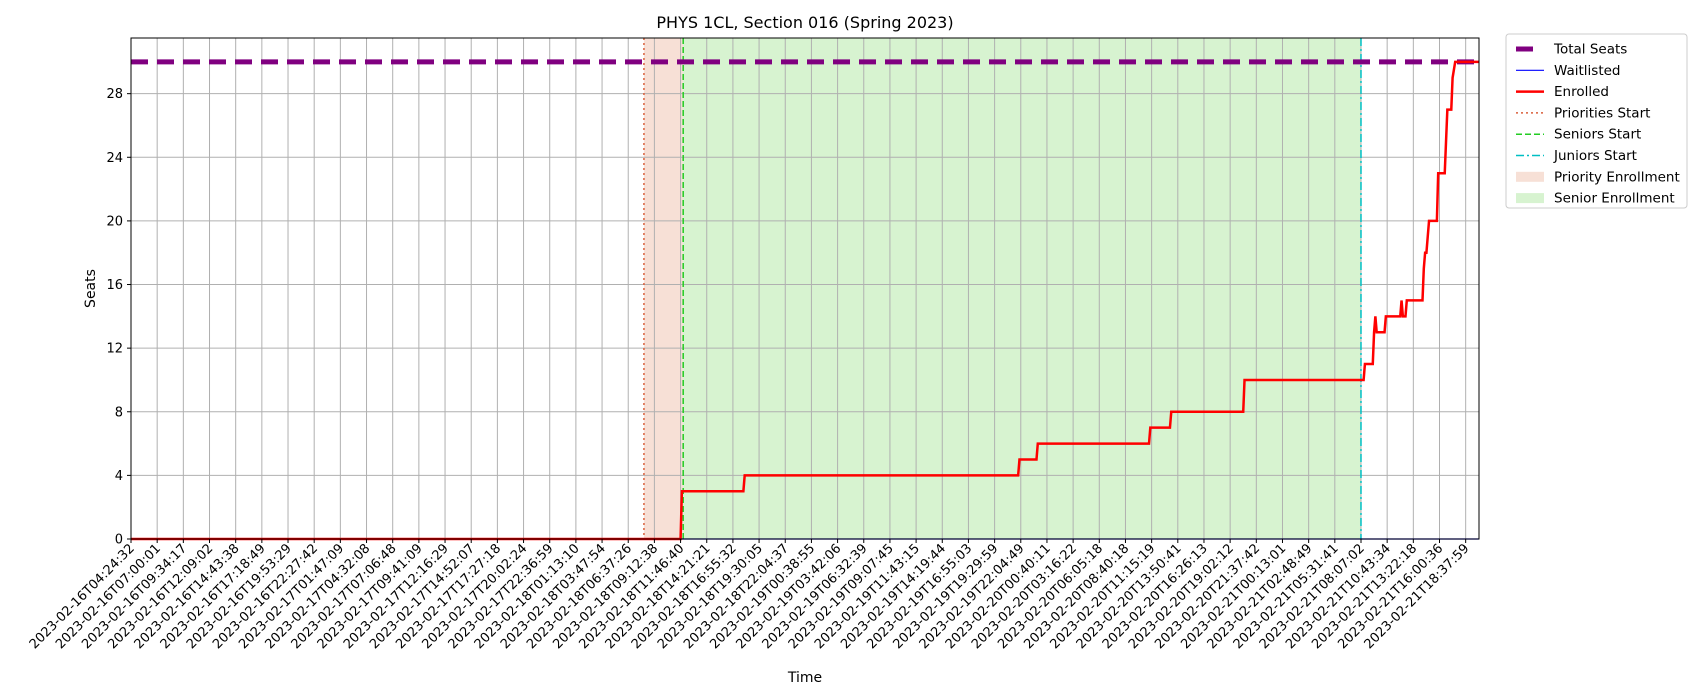 This screenshot has width=1700, height=700. What do you see at coordinates (1595, 156) in the screenshot?
I see `legend-label-juniors-start: Juniors Start` at bounding box center [1595, 156].